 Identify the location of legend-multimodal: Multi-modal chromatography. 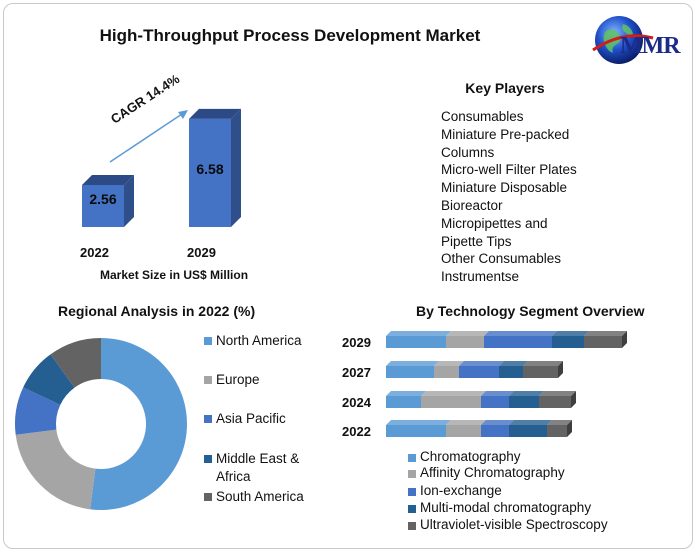
(500, 507).